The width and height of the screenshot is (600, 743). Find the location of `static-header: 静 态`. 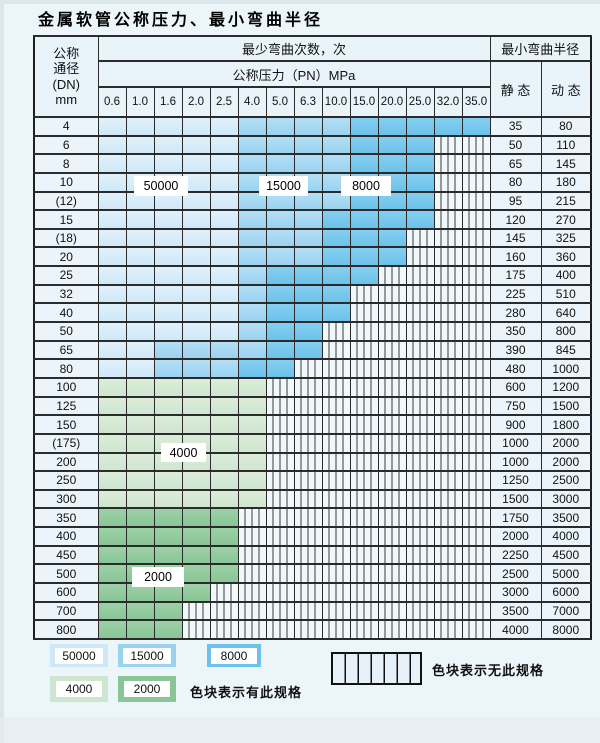

static-header: 静 态 is located at coordinates (515, 89).